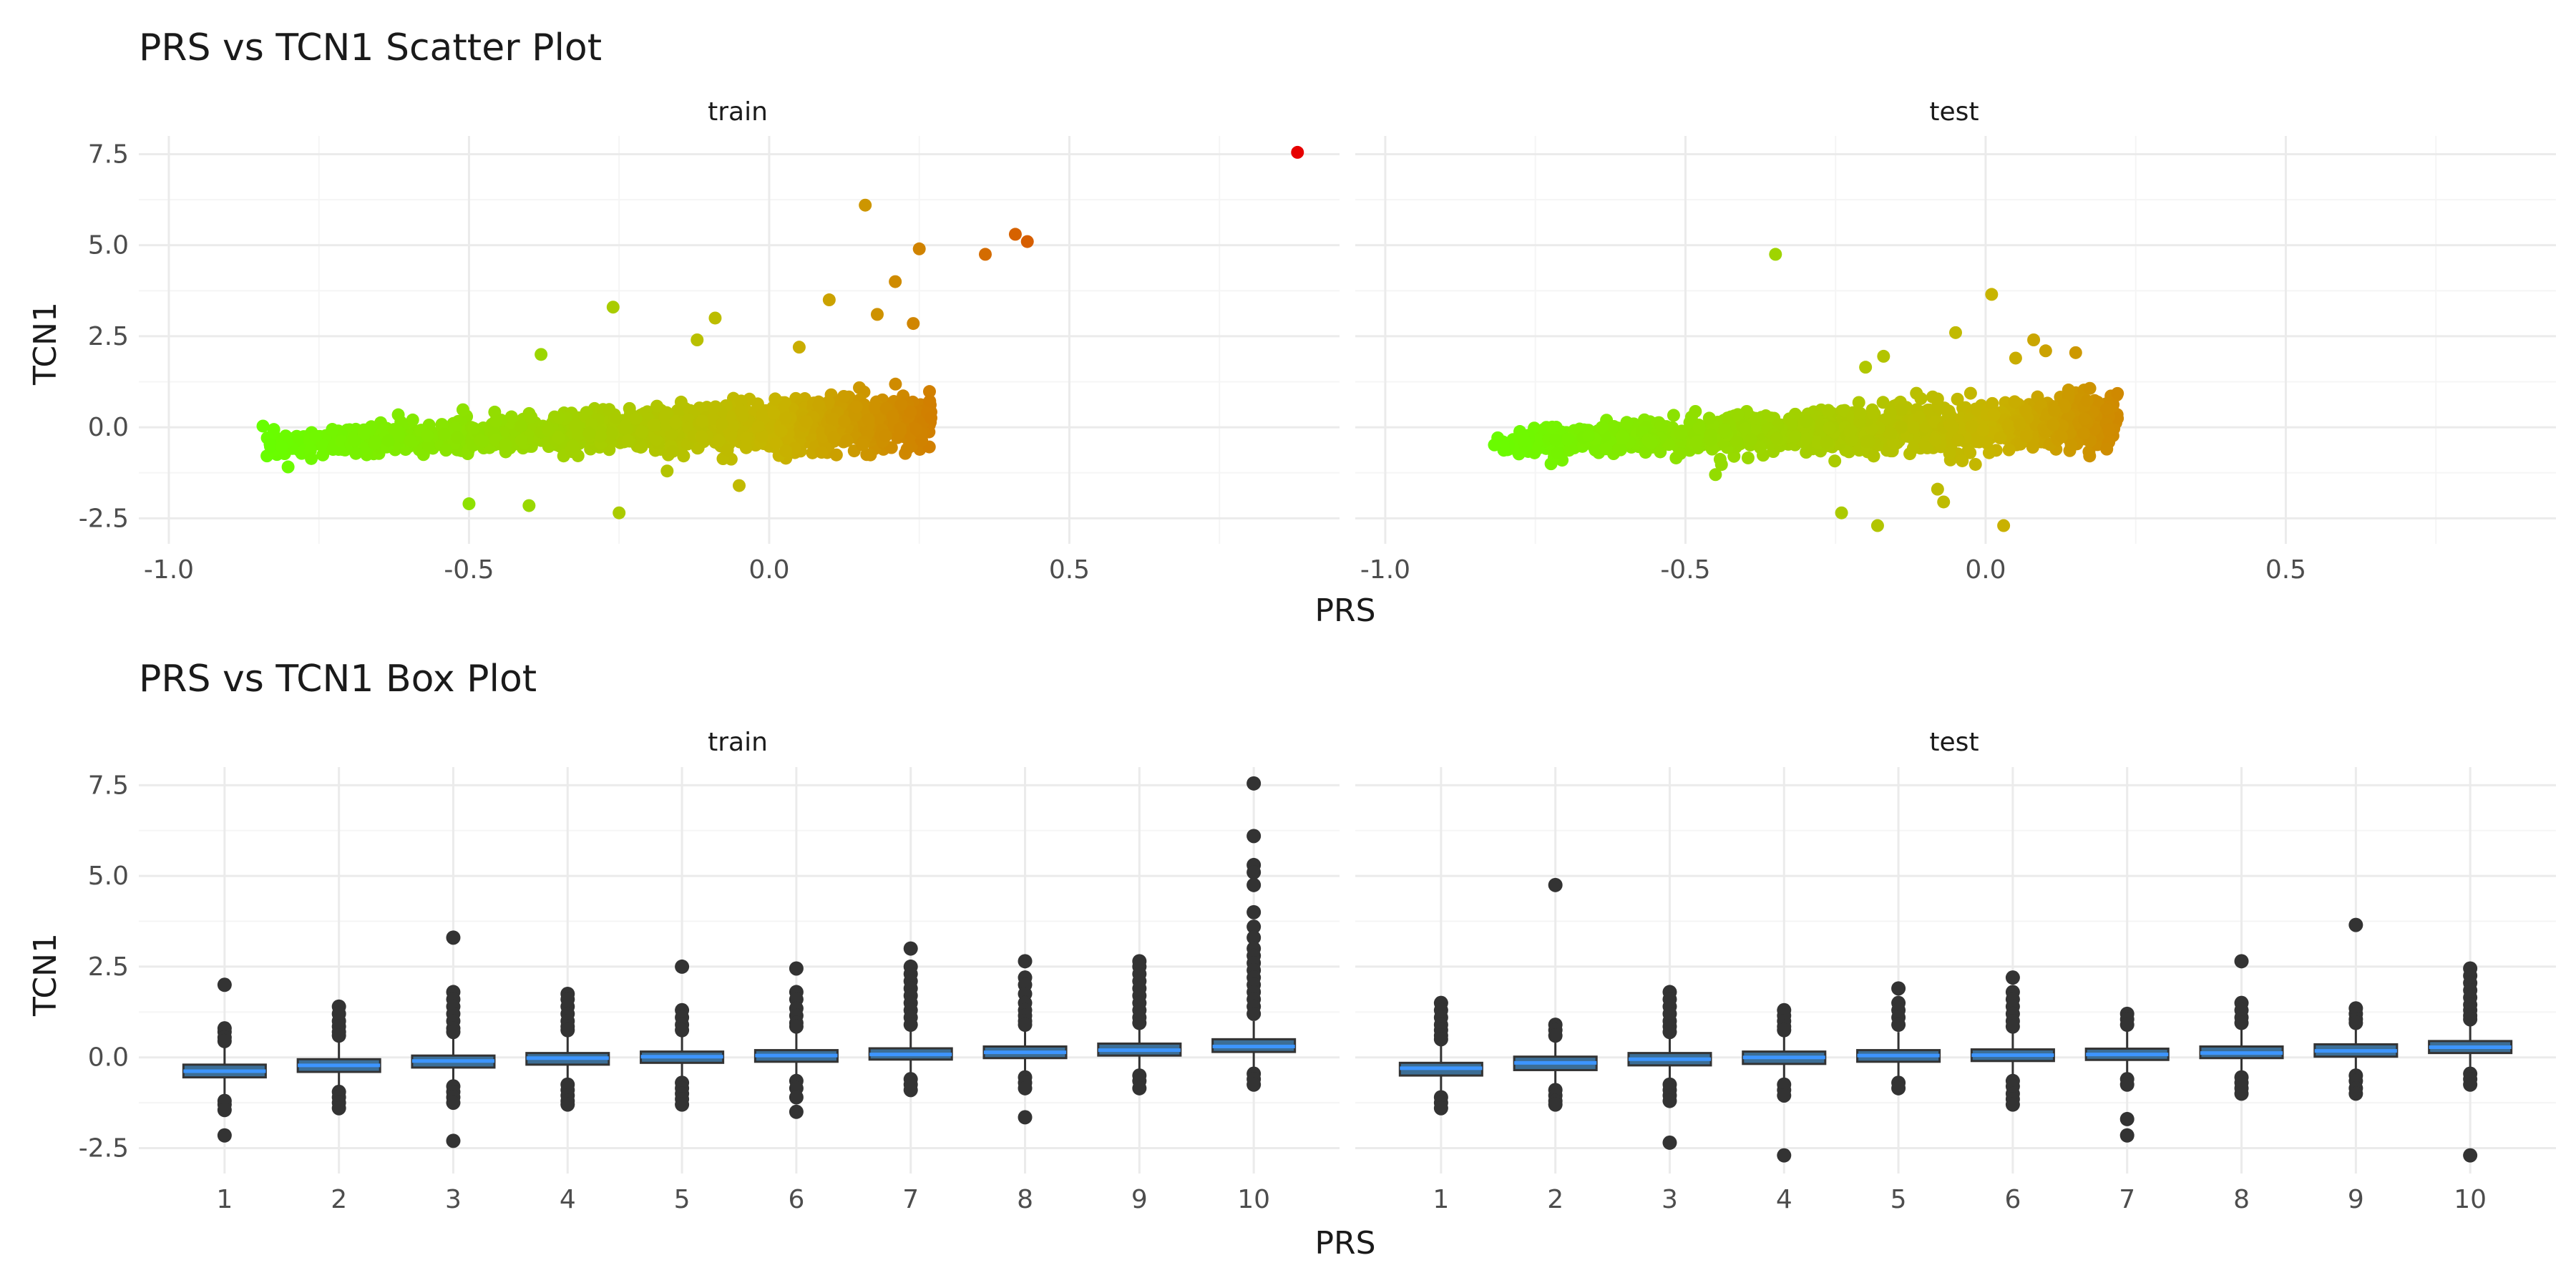 The image size is (2576, 1288). Describe the element at coordinates (108, 427) in the screenshot. I see `y-tick-label: 0.0` at that location.